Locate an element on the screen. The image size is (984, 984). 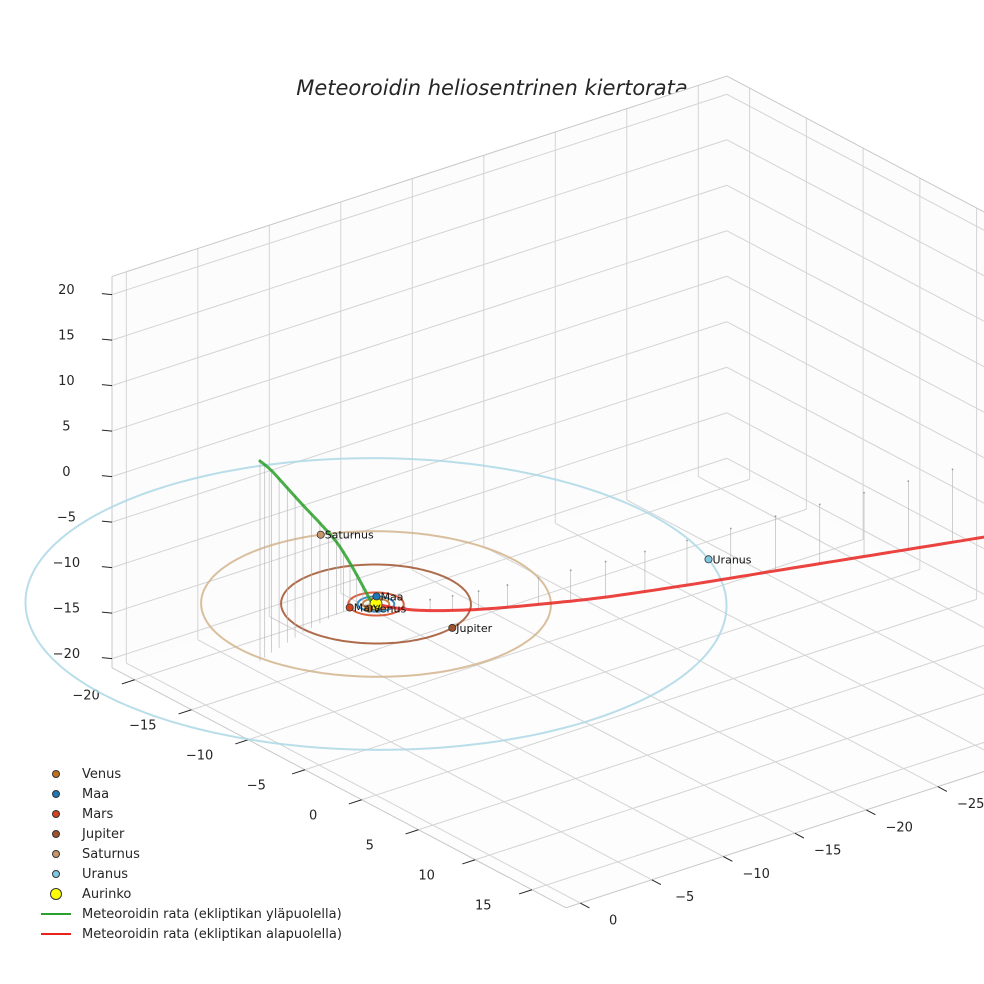
y-tick-label: −10 is located at coordinates (755, 874).